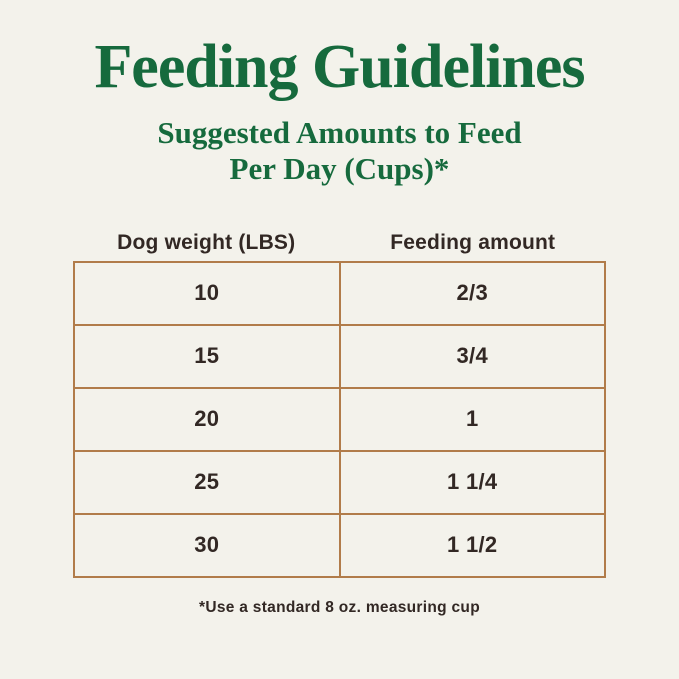  Describe the element at coordinates (472, 419) in the screenshot. I see `amount-cell: 1` at that location.